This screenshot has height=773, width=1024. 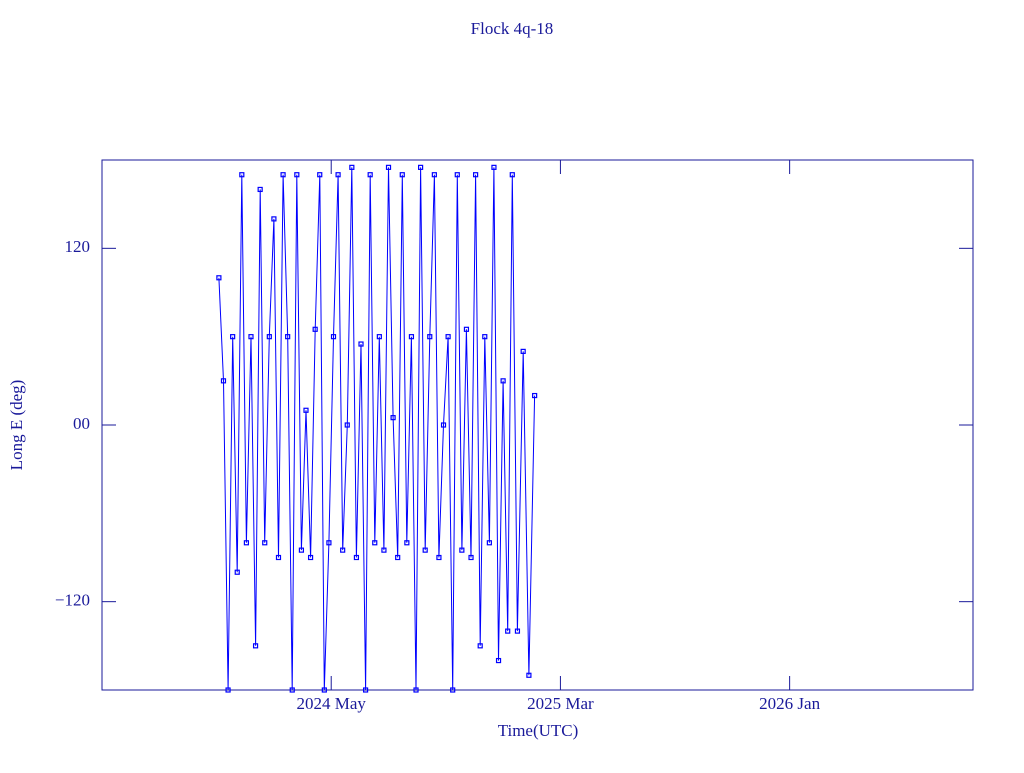 What do you see at coordinates (789, 703) in the screenshot?
I see `x-tick-label: 2026 Jan` at bounding box center [789, 703].